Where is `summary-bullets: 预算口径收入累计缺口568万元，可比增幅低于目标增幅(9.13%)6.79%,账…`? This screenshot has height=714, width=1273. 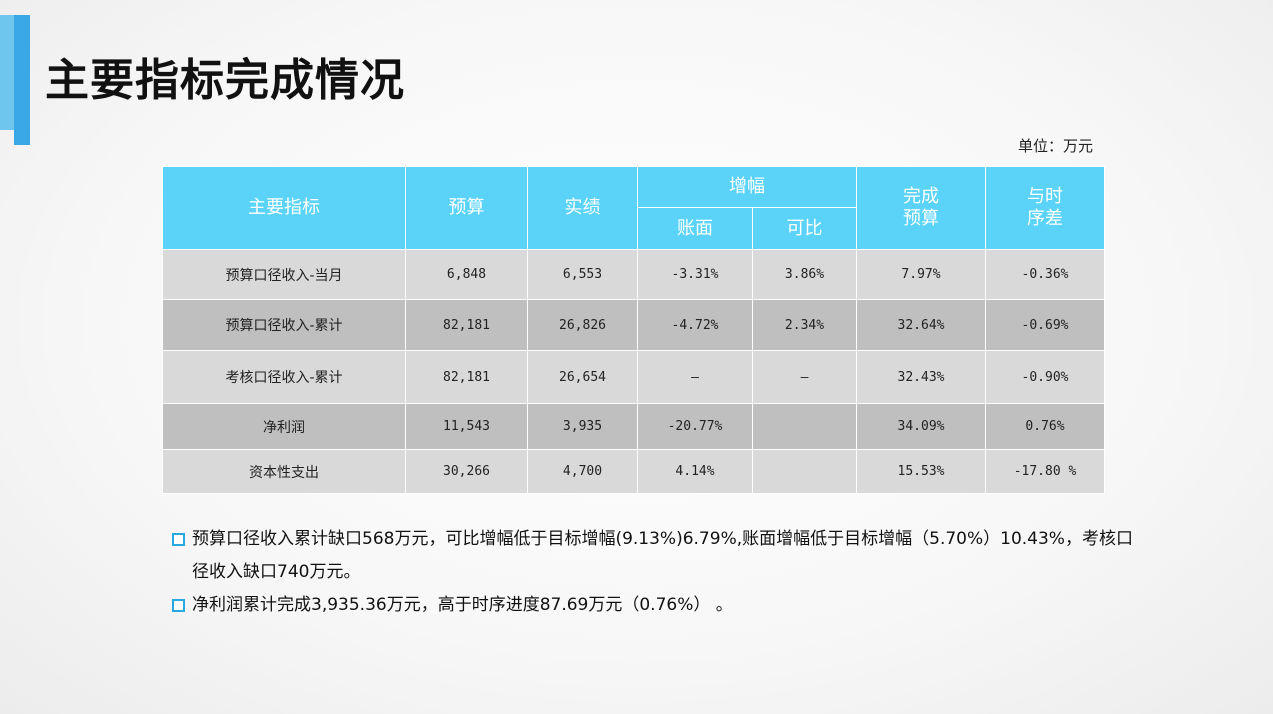 summary-bullets: 预算口径收入累计缺口568万元，可比增幅低于目标增幅(9.13%)6.79%,账… is located at coordinates (657, 572).